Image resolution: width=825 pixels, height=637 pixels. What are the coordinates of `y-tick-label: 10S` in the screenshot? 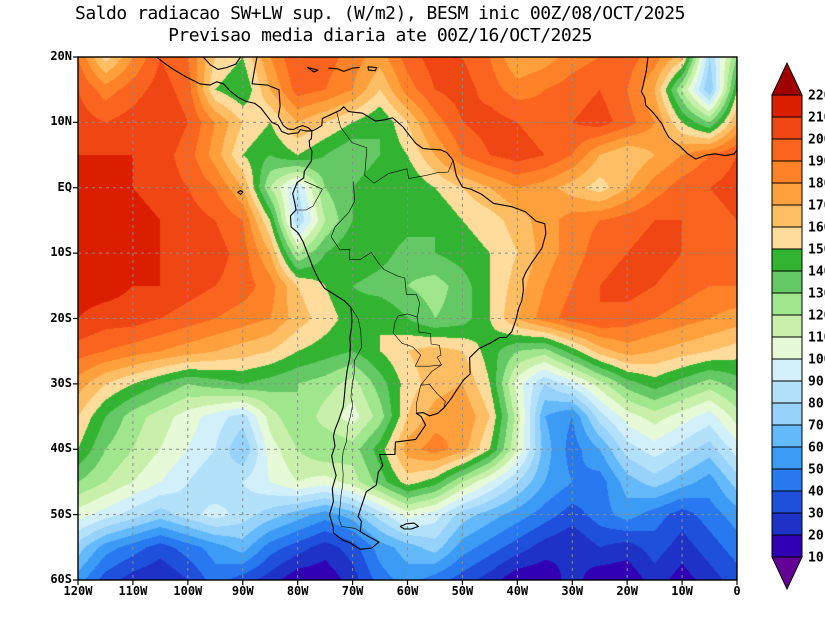 It's located at (61, 252).